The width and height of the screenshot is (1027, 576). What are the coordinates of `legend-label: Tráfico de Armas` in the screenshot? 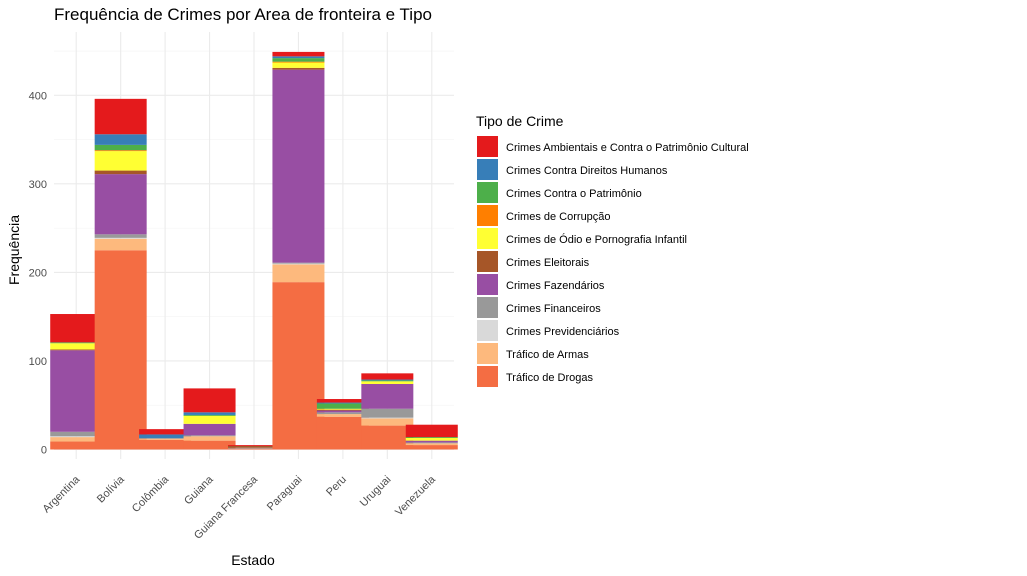 It's located at (547, 355).